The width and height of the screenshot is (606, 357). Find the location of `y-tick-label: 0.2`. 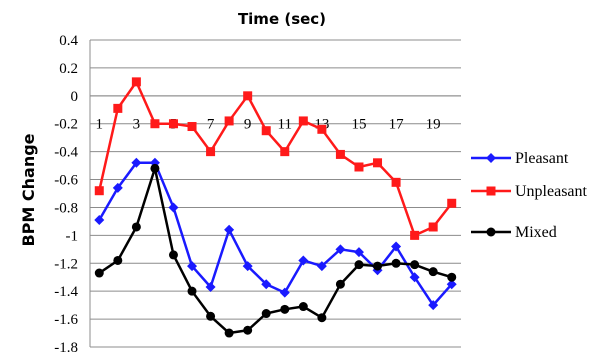

y-tick-label: 0.2 is located at coordinates (68, 69).